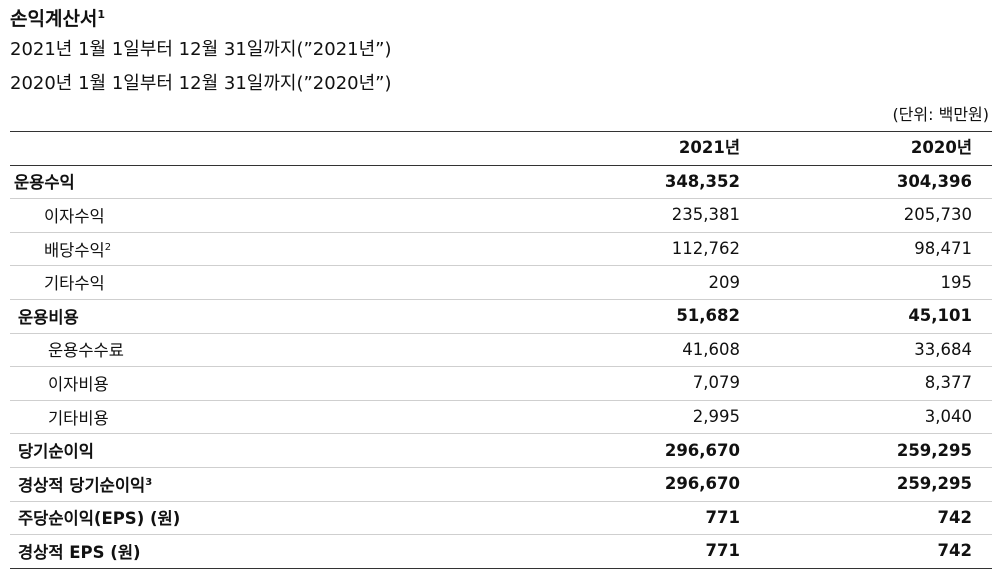 The image size is (999, 569). I want to click on table-row: 주당순이익(EPS) (원) 771 742, so click(501, 518).